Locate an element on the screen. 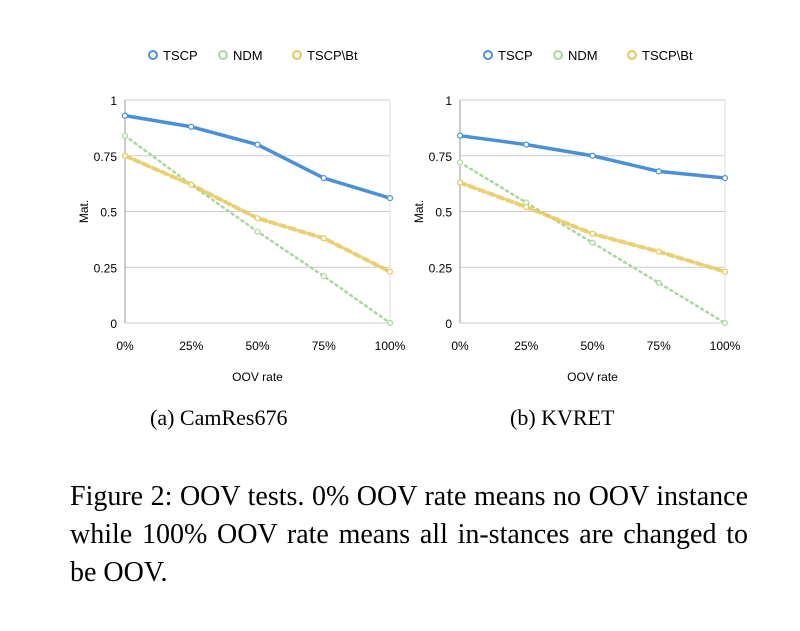 Image resolution: width=800 pixels, height=631 pixels. subcaption-camres676: (a) CamRes676 is located at coordinates (219, 417).